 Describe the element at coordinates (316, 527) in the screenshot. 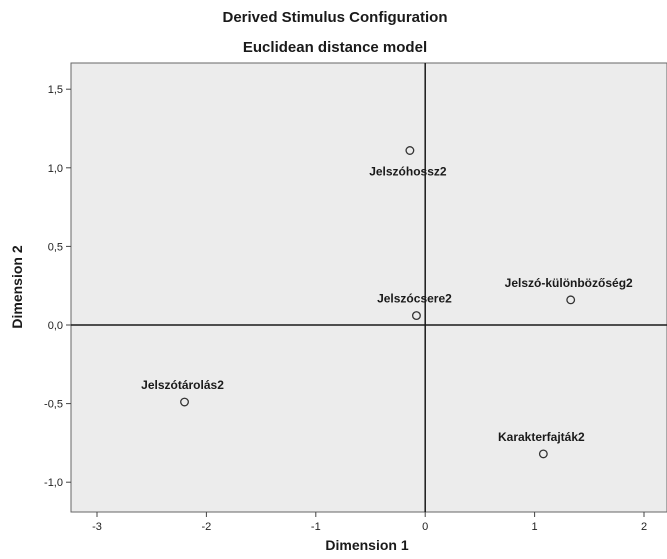

I see `x-tick-label: -1` at that location.